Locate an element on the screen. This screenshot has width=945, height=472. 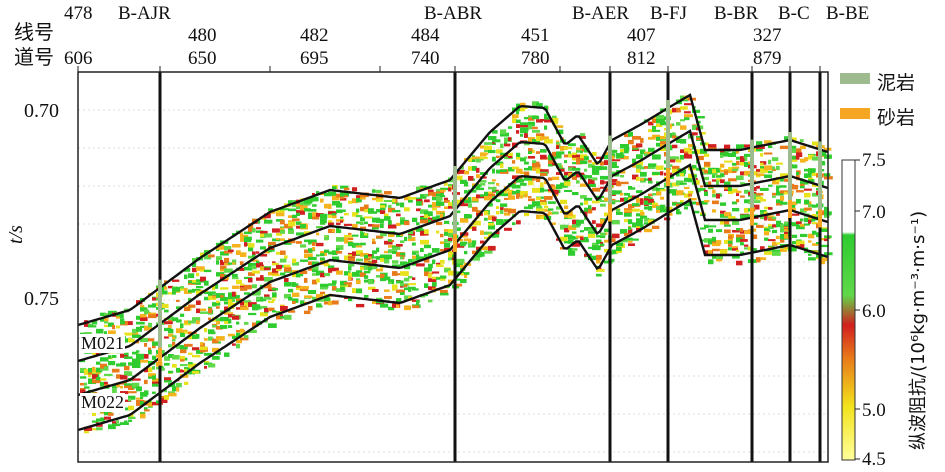
trace-number-label: 道号 is located at coordinates (34, 57).